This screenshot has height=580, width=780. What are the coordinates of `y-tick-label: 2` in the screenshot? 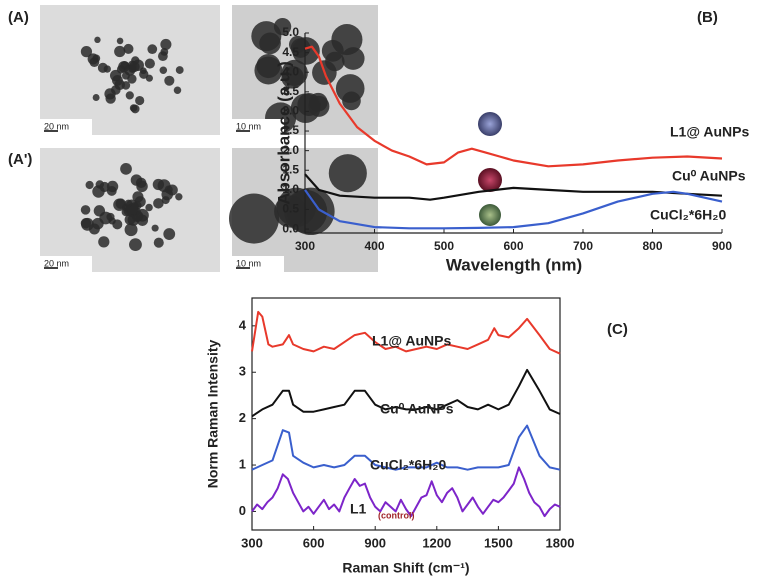 It's located at (242, 417).